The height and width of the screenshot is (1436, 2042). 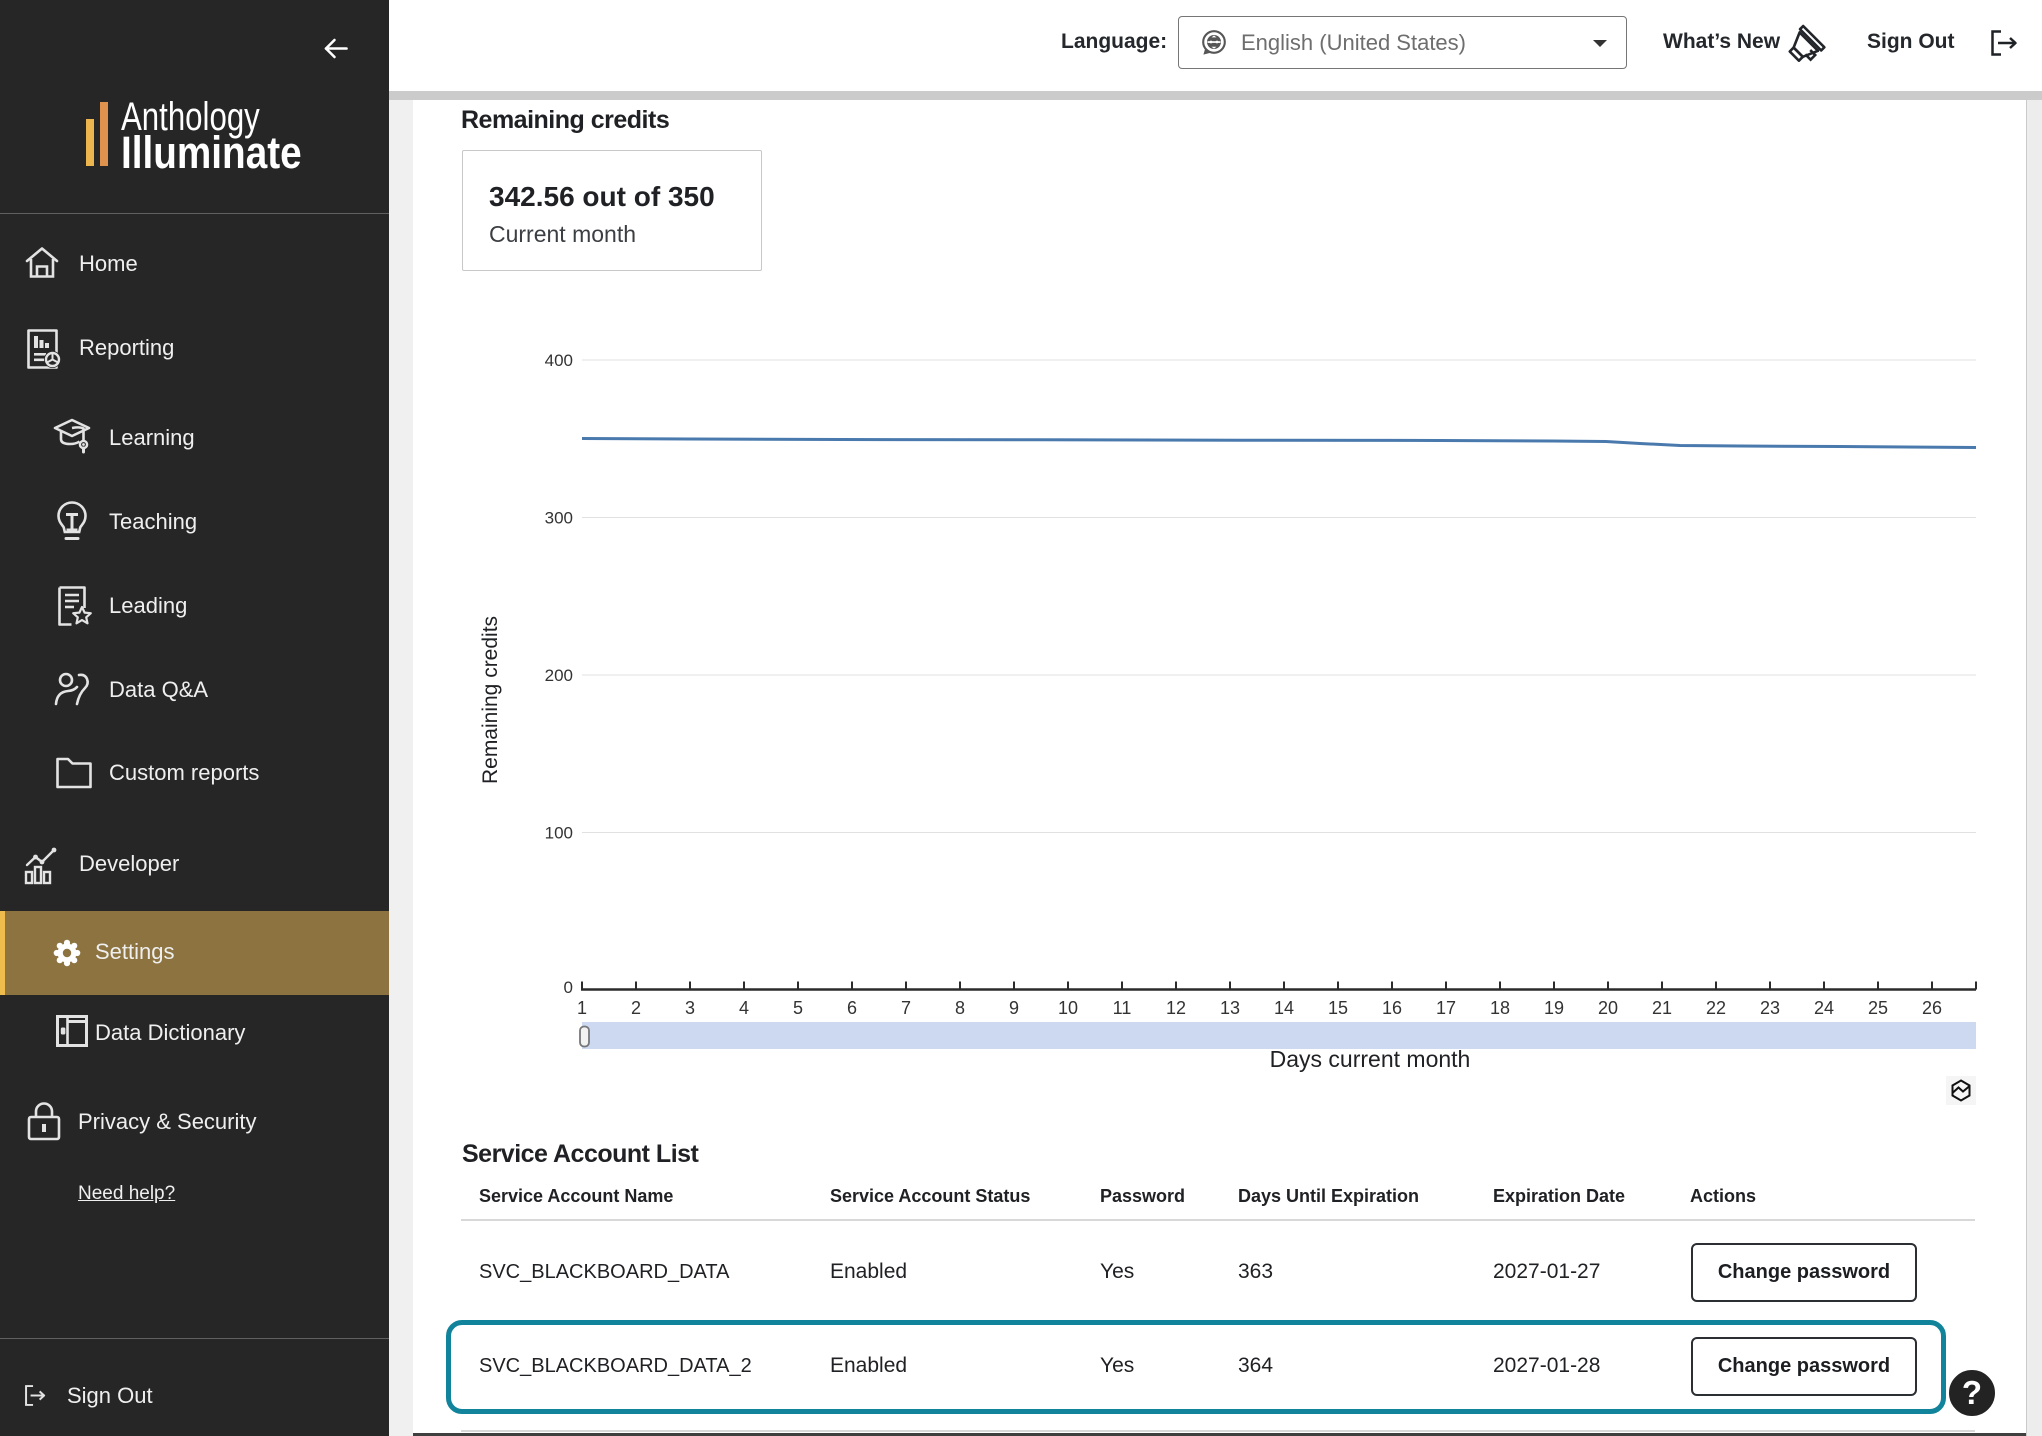 I want to click on svg-text: Remaining credits, so click(x=490, y=700).